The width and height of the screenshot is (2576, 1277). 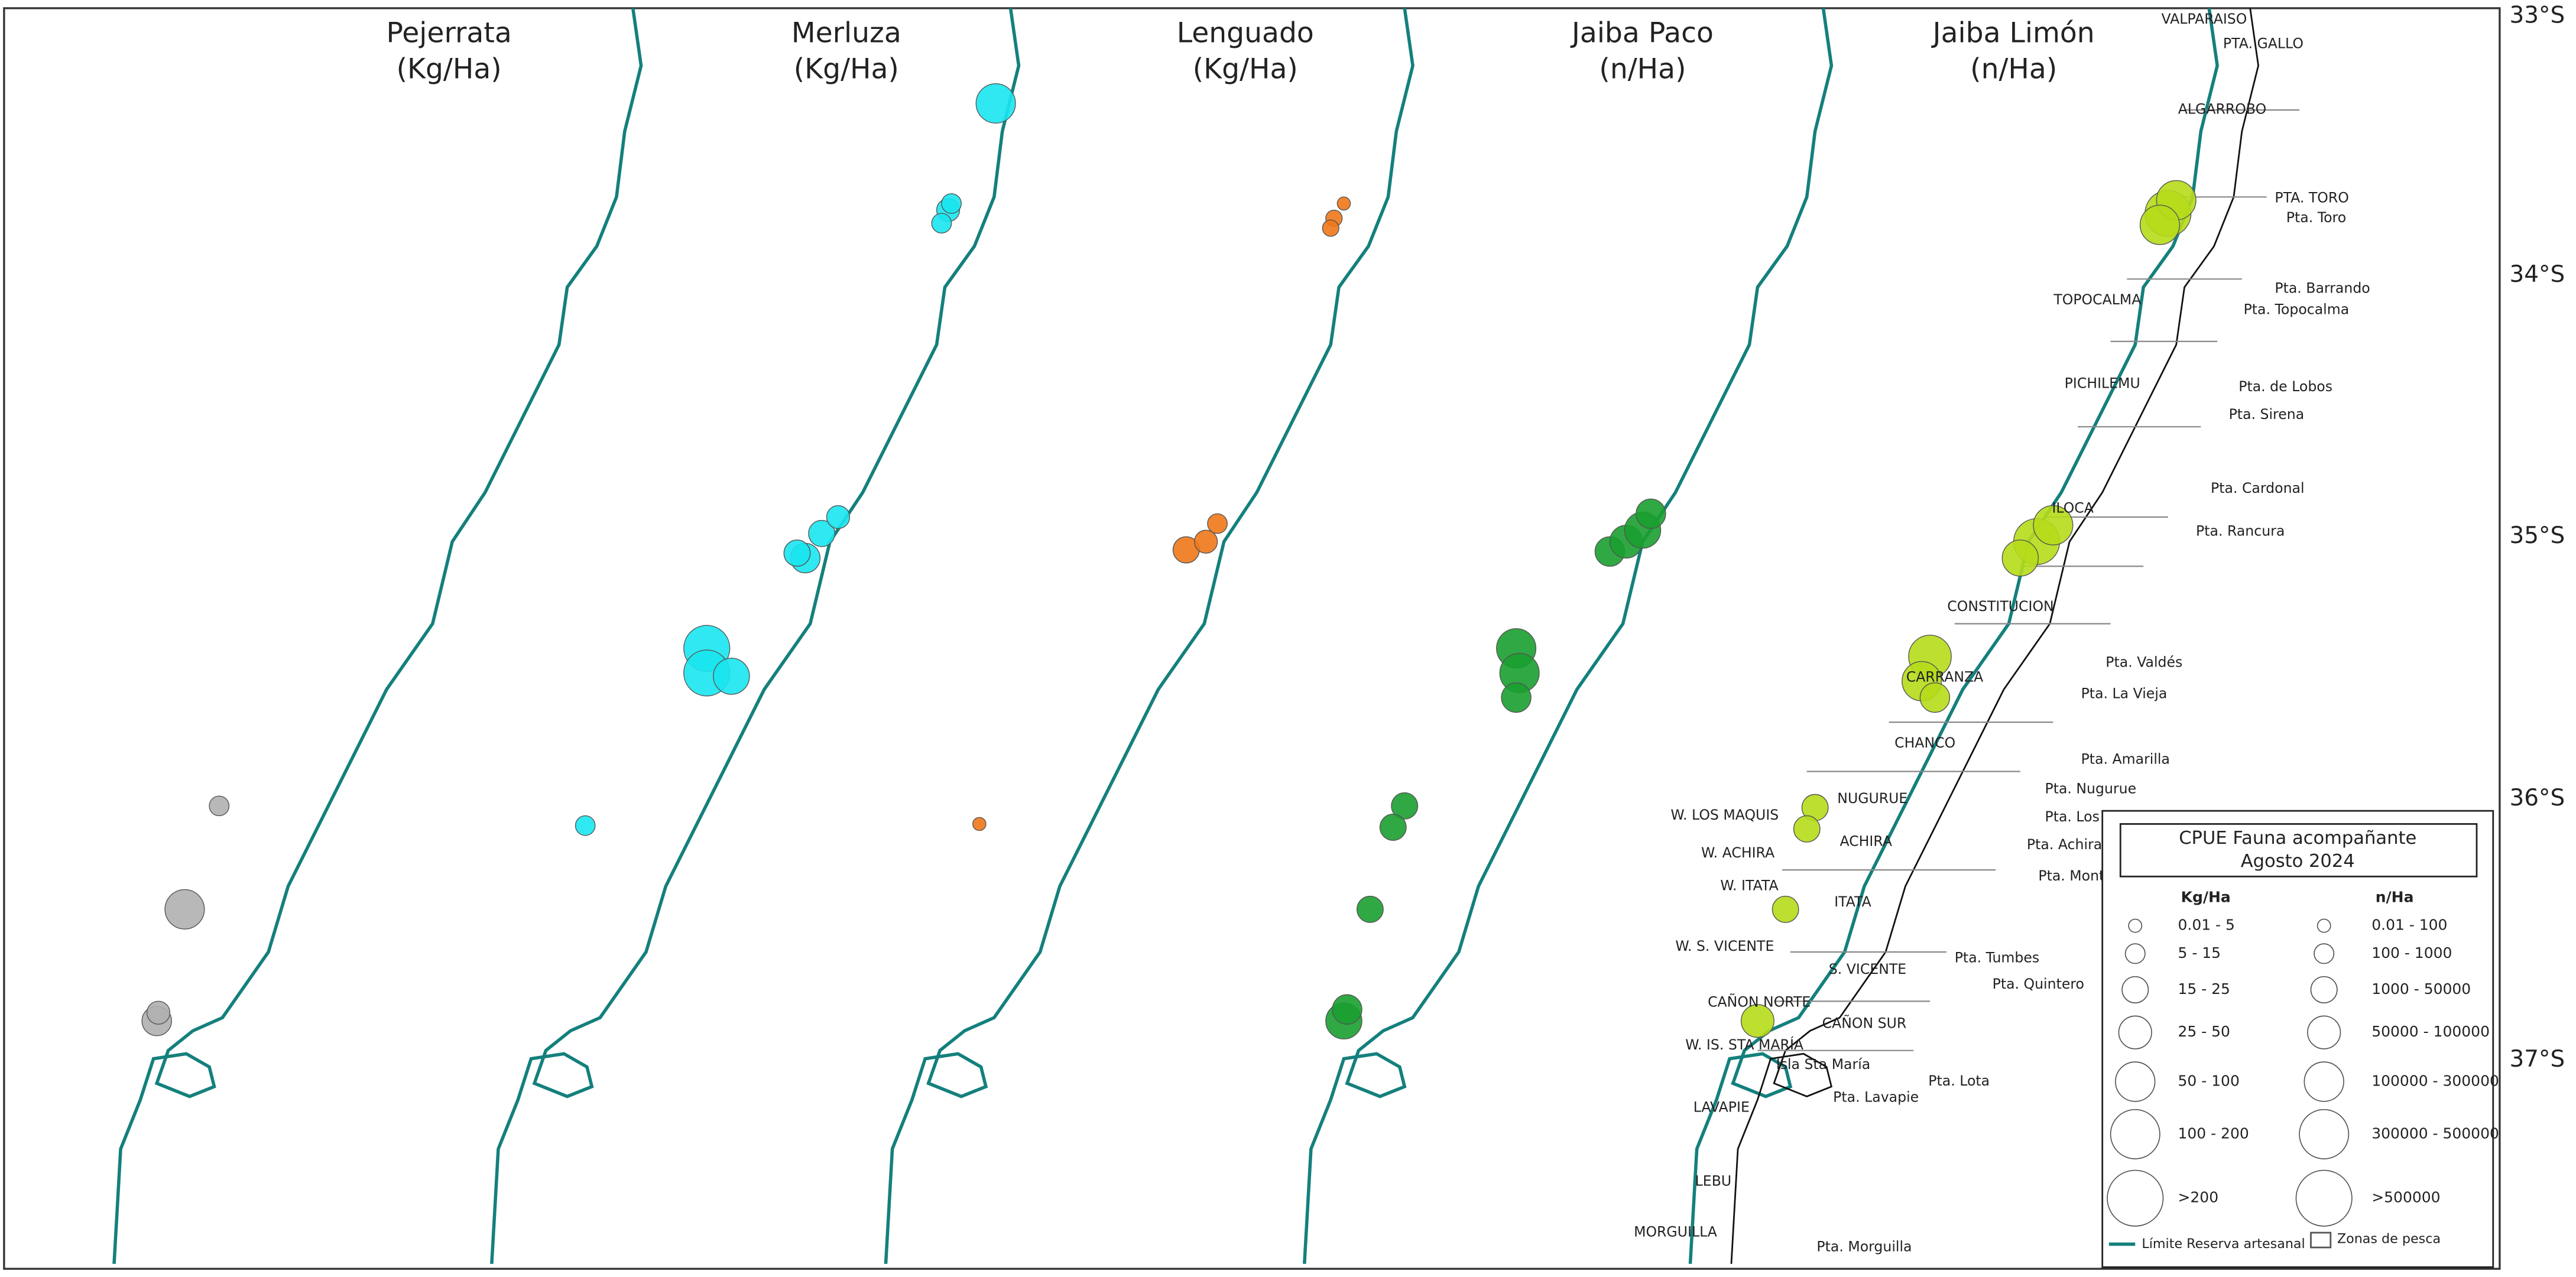 I want to click on place-label: Pta. Cardonal, so click(x=2258, y=488).